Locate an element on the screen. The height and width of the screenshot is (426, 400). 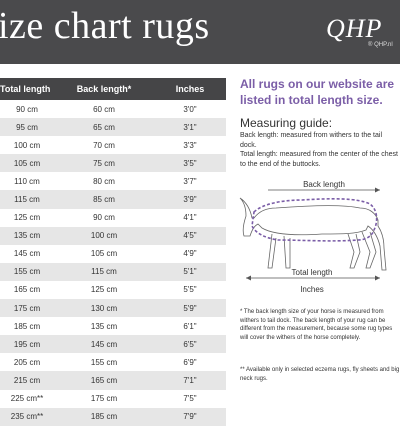
inches-cell: 3'3" is located at coordinates (190, 145).